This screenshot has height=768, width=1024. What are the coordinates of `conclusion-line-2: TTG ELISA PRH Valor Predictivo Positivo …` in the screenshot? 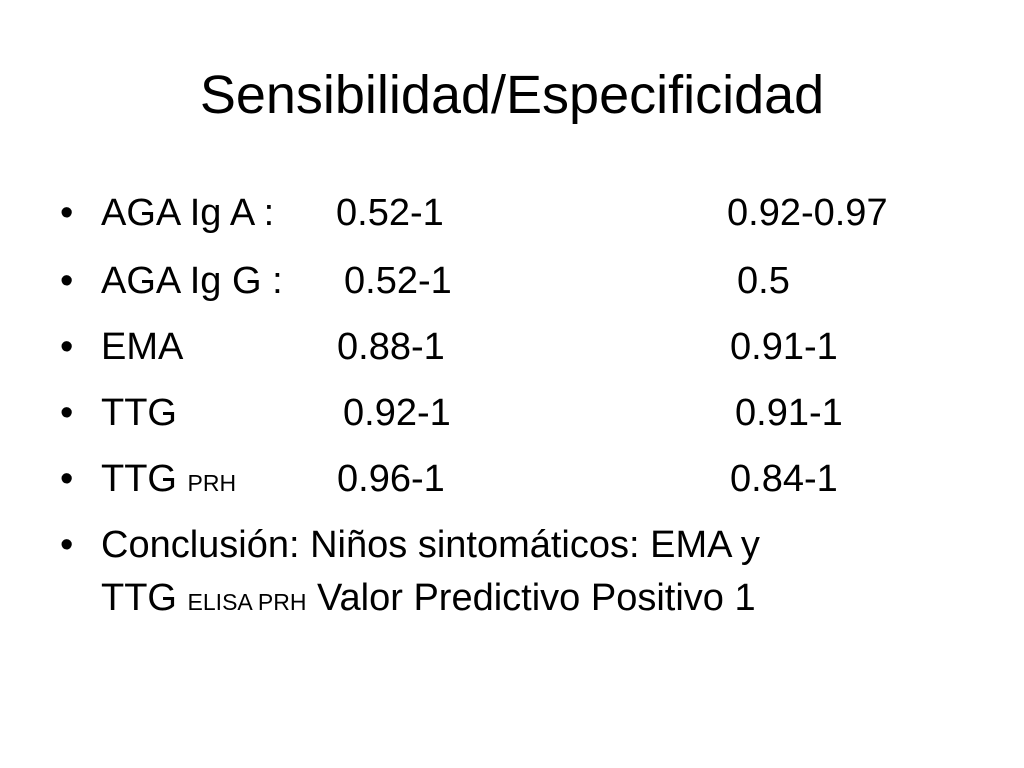 It's located at (428, 600).